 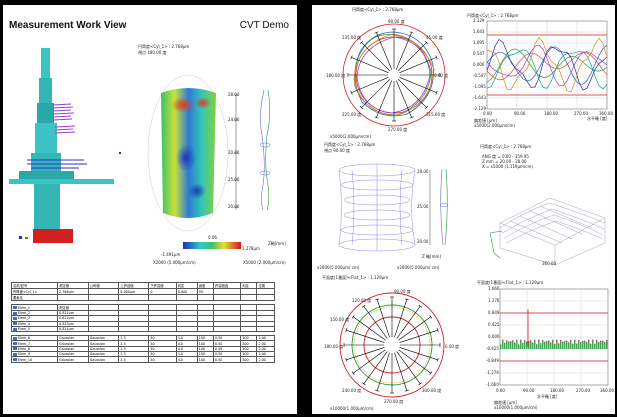 I want to click on polar2-angle-0: 0.00 度, so click(x=452, y=346).